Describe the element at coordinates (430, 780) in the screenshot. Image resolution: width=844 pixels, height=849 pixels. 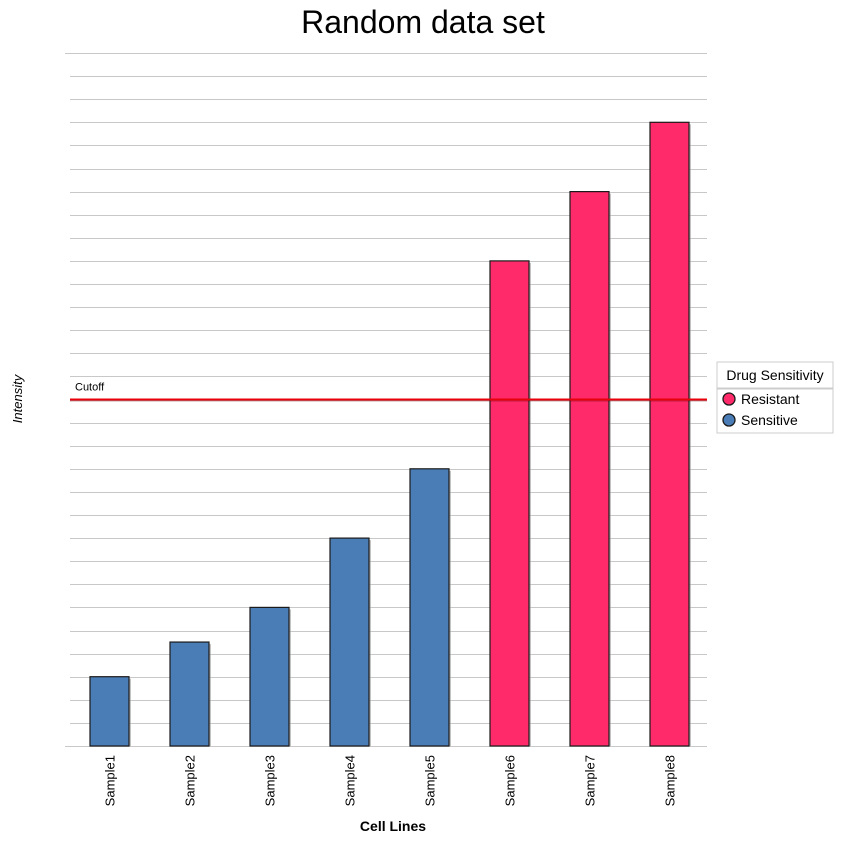
I see `x-tick-label: Sample5` at that location.